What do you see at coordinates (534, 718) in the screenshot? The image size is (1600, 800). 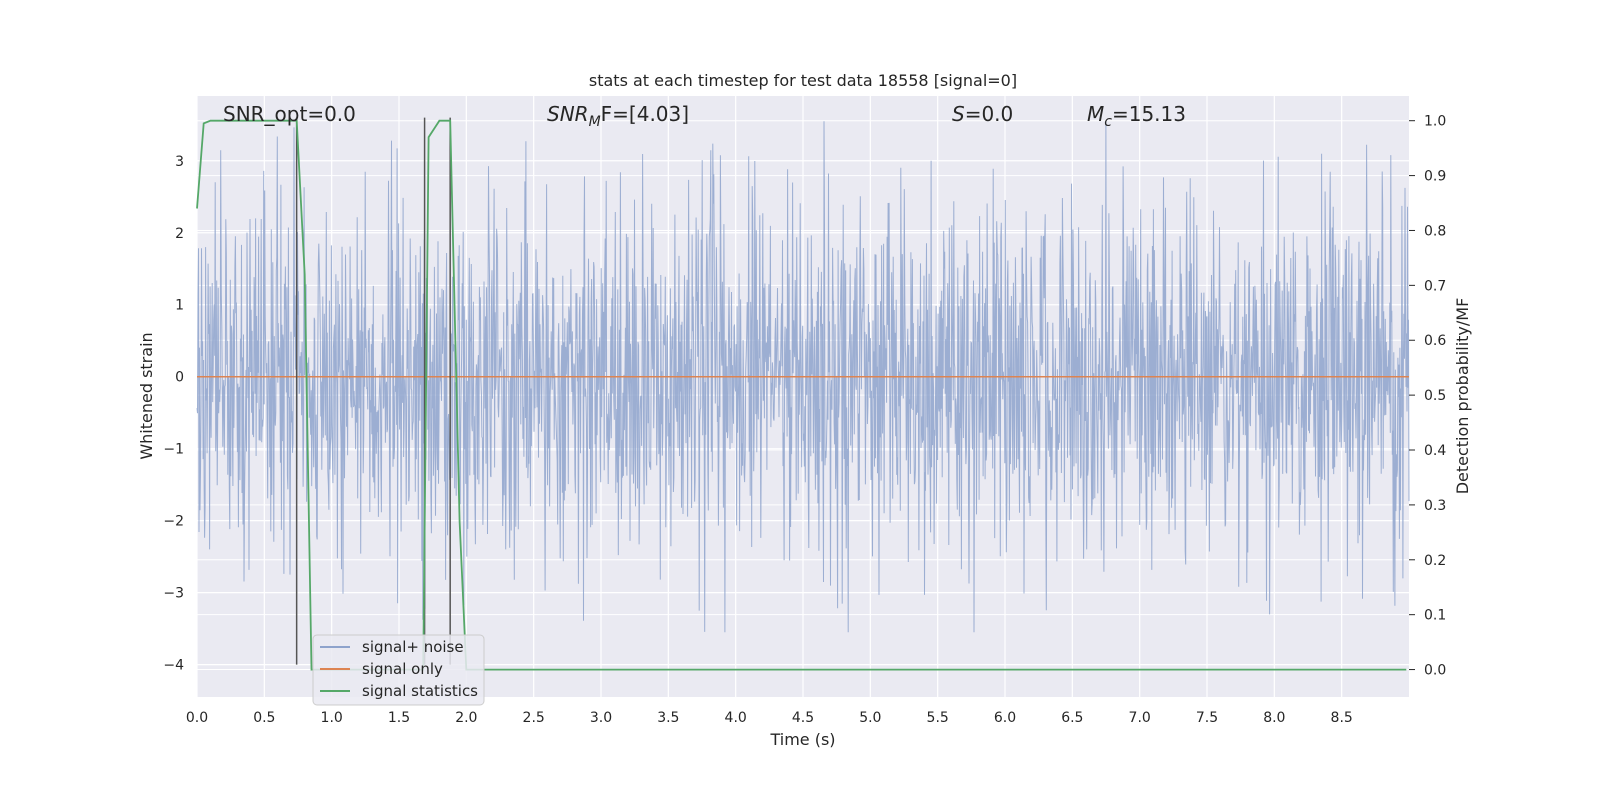 I see `x-tick-5: 2.5` at bounding box center [534, 718].